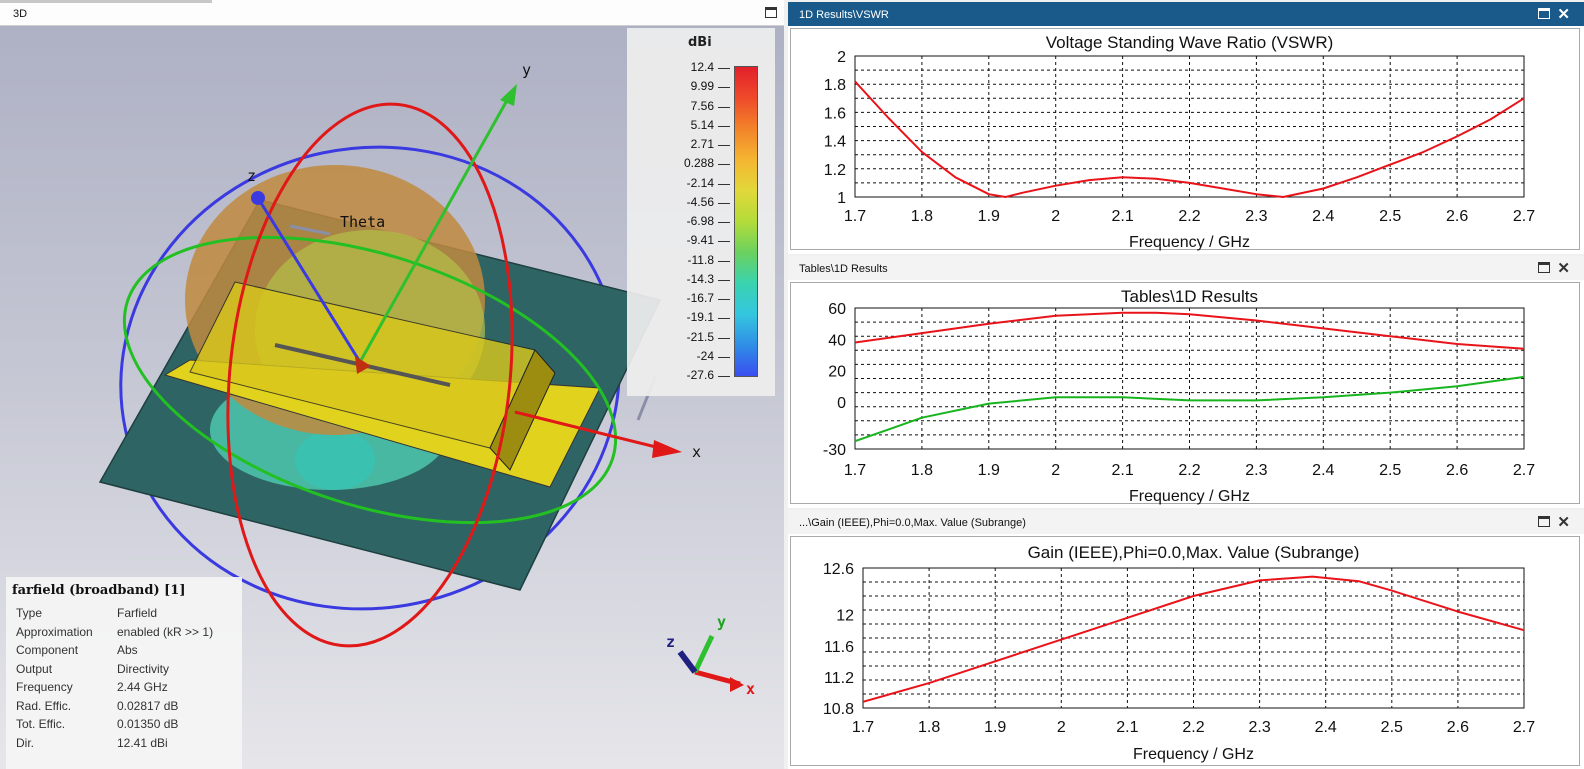 The image size is (1584, 769). What do you see at coordinates (702, 105) in the screenshot?
I see `colorbar-label: 7.56` at bounding box center [702, 105].